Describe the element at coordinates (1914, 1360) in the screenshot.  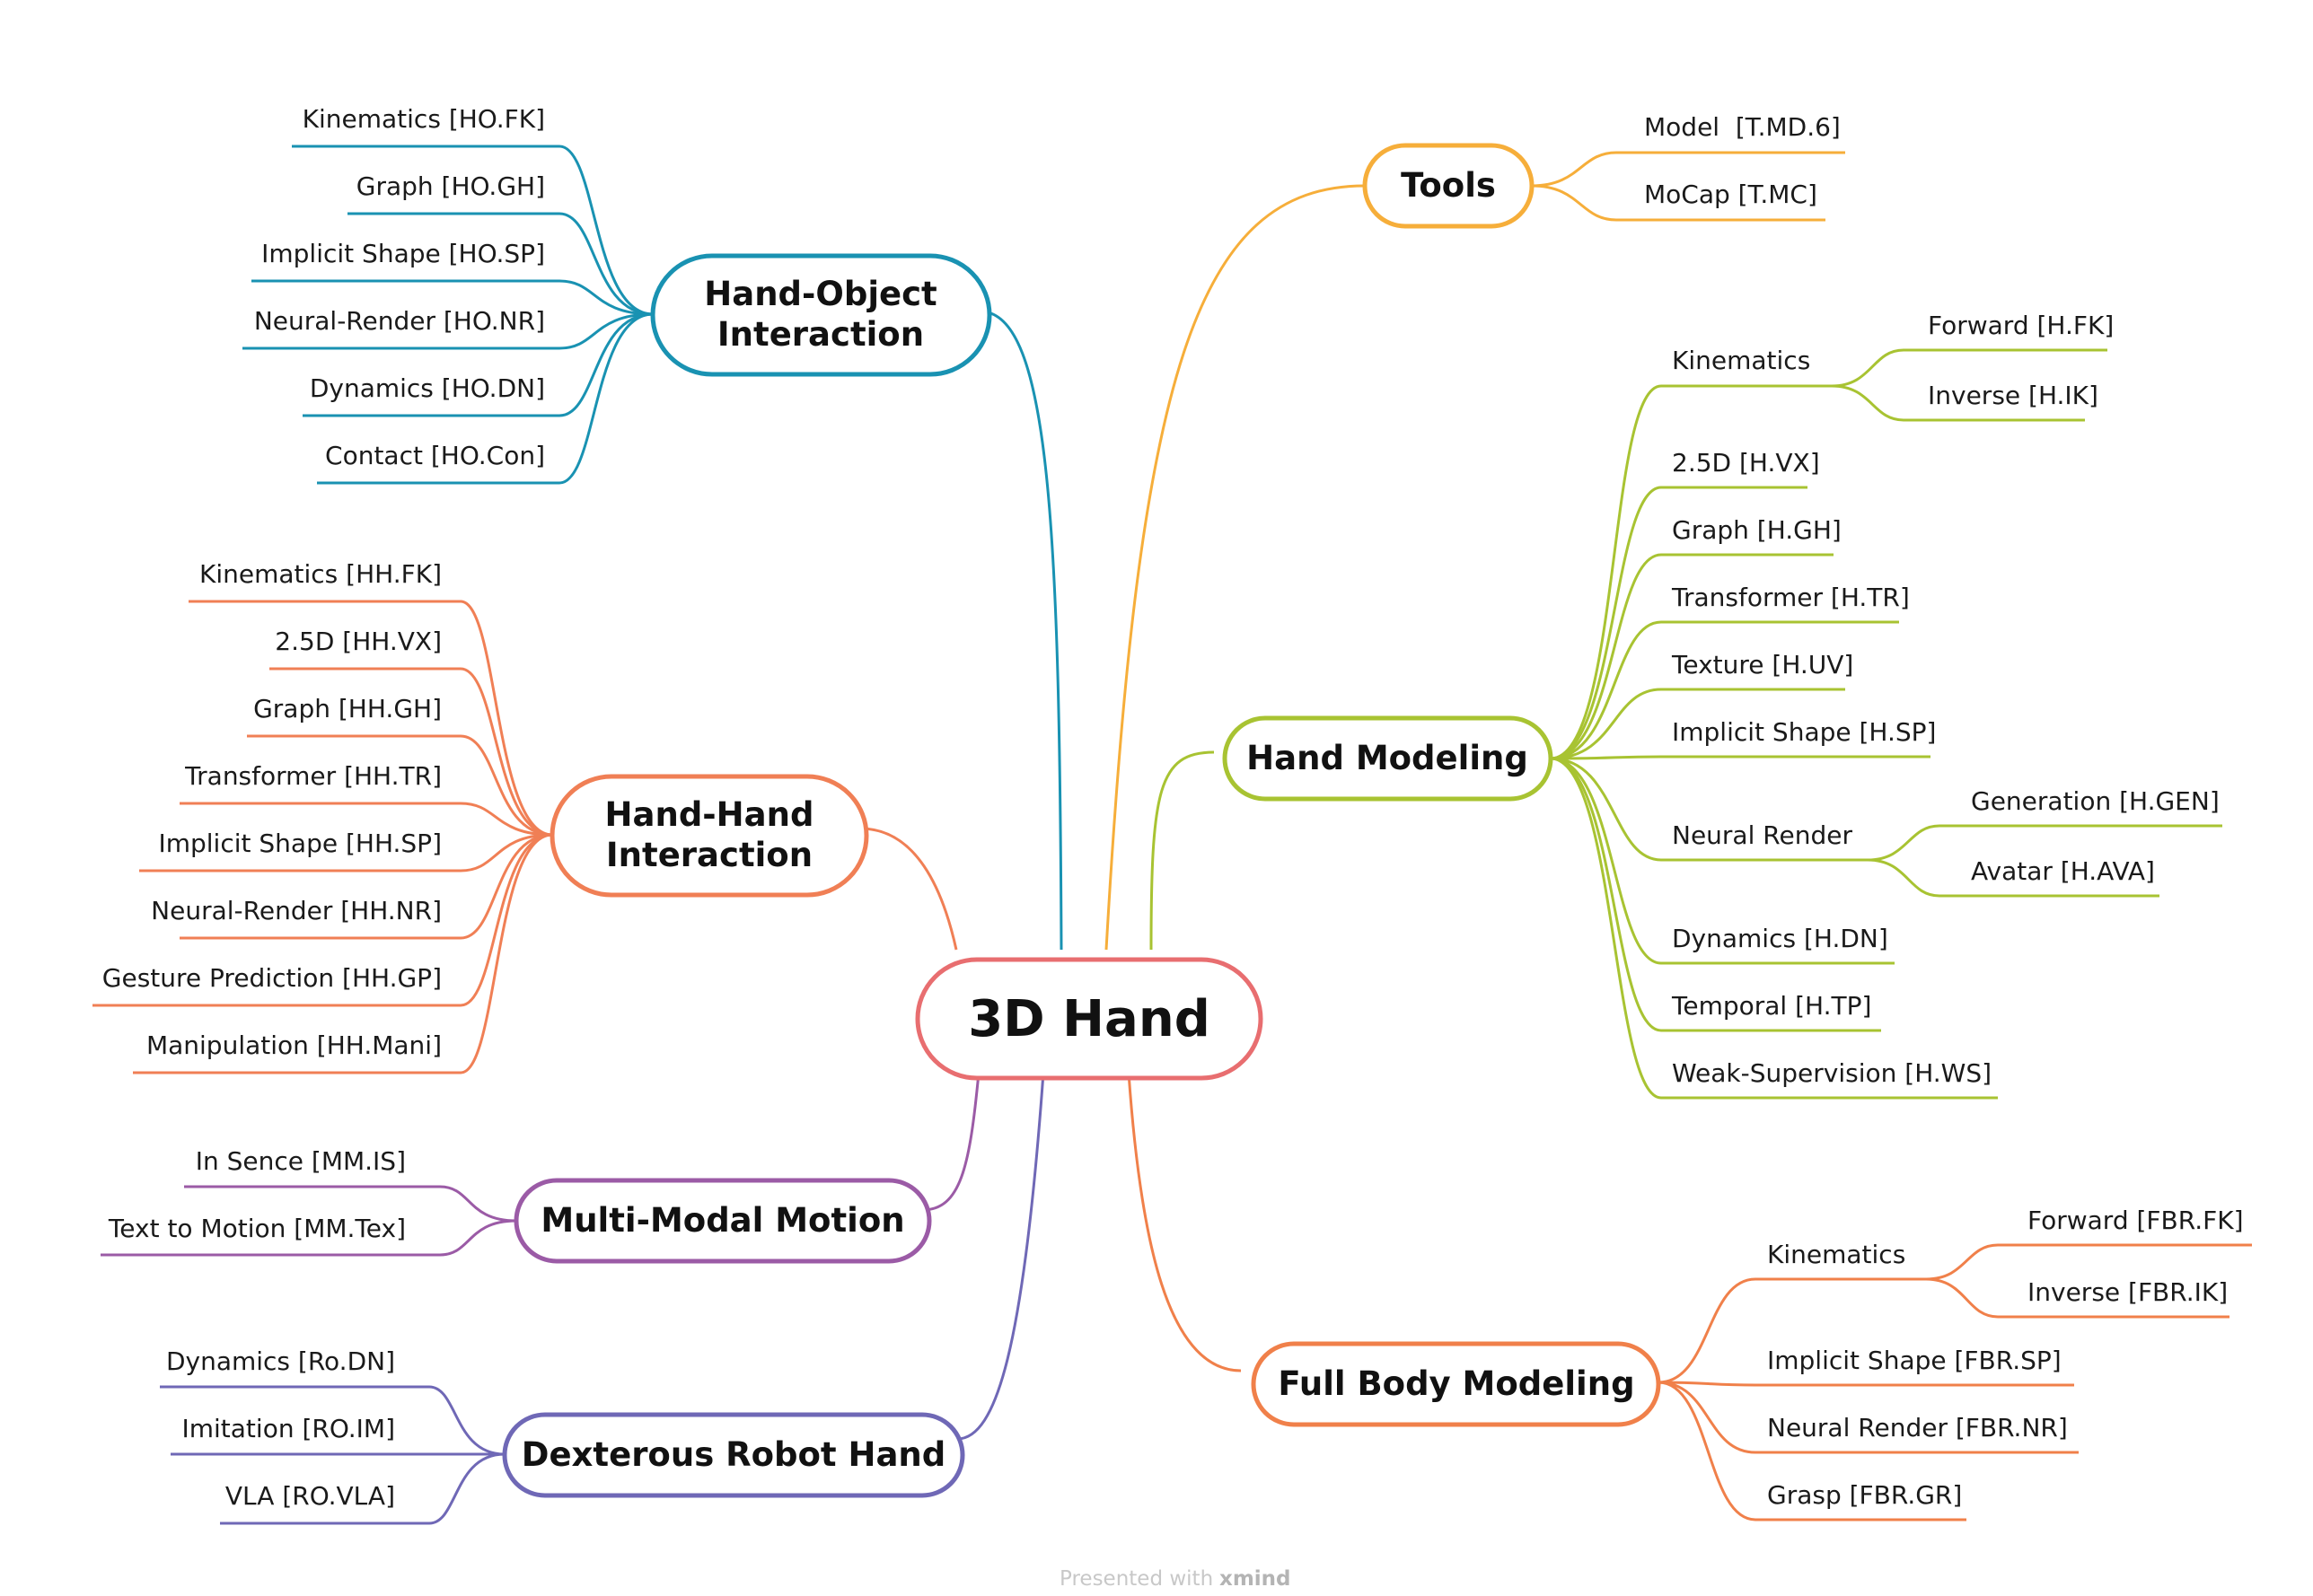
I see `fb-item-implicit-shape: Implicit Shape [FBR.SP]` at that location.